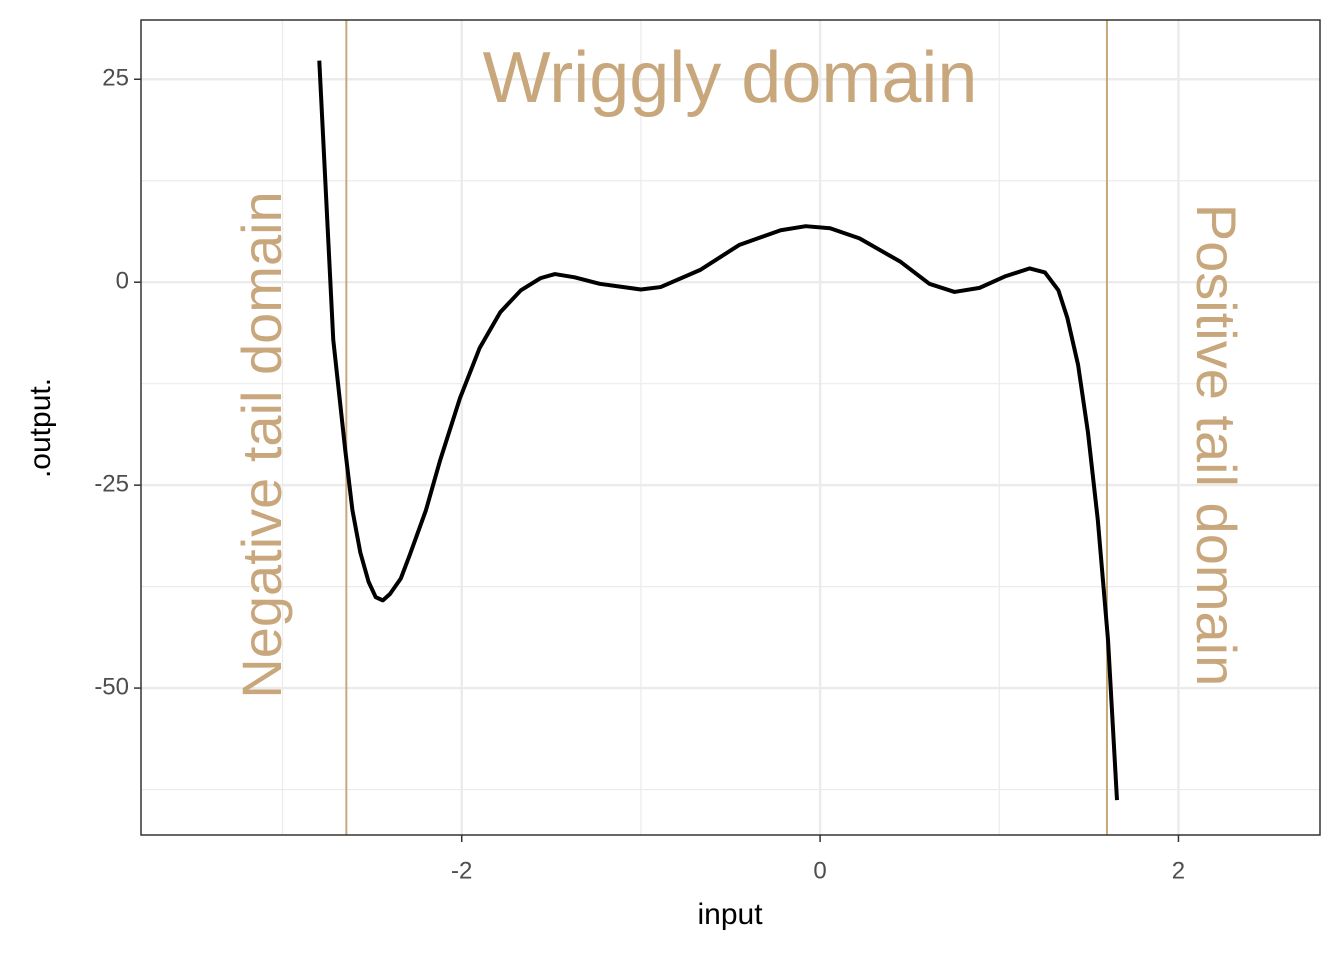  I want to click on annotation: Negative tail domain, so click(261, 444).